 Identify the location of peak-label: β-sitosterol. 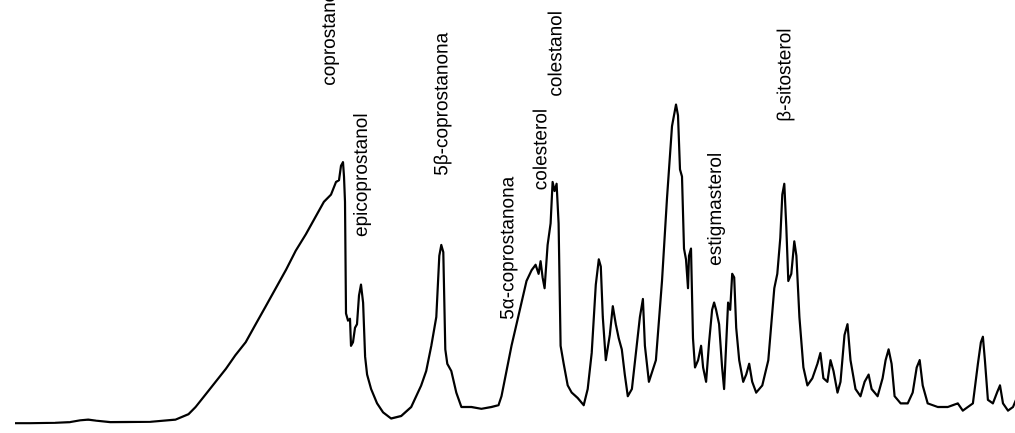
(784, 75).